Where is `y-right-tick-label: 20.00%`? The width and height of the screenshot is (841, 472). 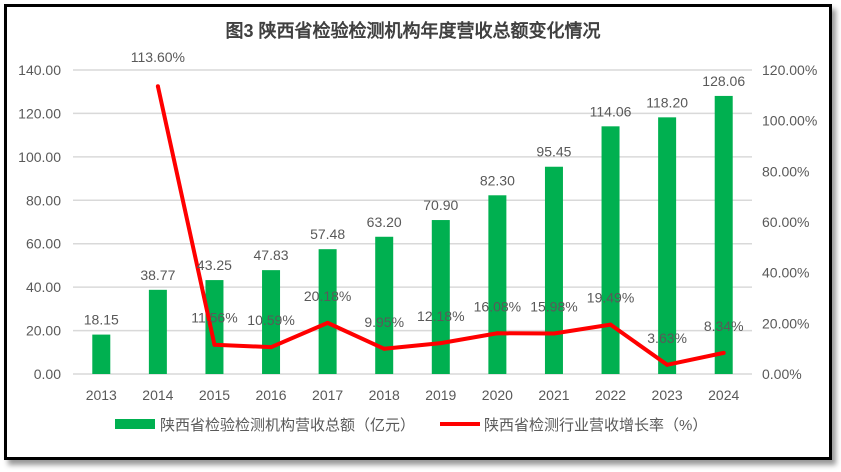
y-right-tick-label: 20.00% is located at coordinates (785, 323).